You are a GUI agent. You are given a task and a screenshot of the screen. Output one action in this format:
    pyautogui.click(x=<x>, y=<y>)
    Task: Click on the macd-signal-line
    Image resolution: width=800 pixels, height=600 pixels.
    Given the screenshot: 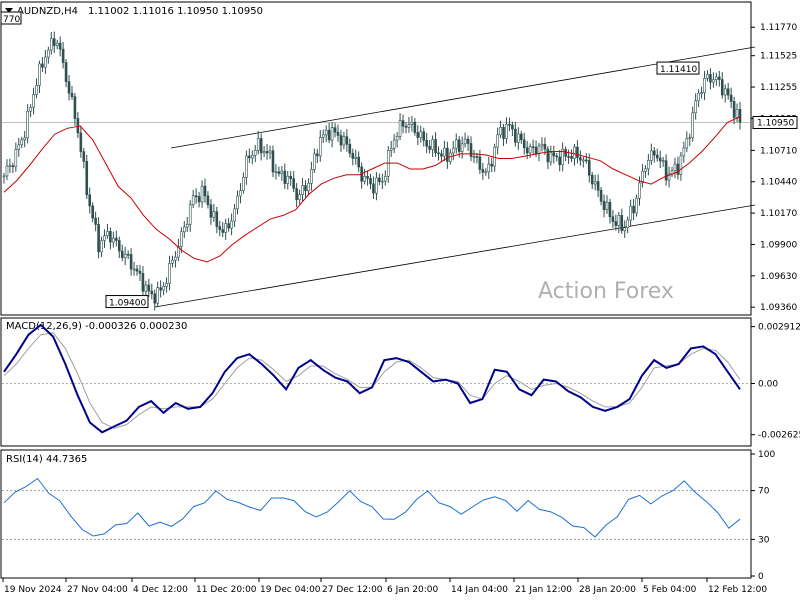 What is the action you would take?
    pyautogui.click(x=372, y=380)
    